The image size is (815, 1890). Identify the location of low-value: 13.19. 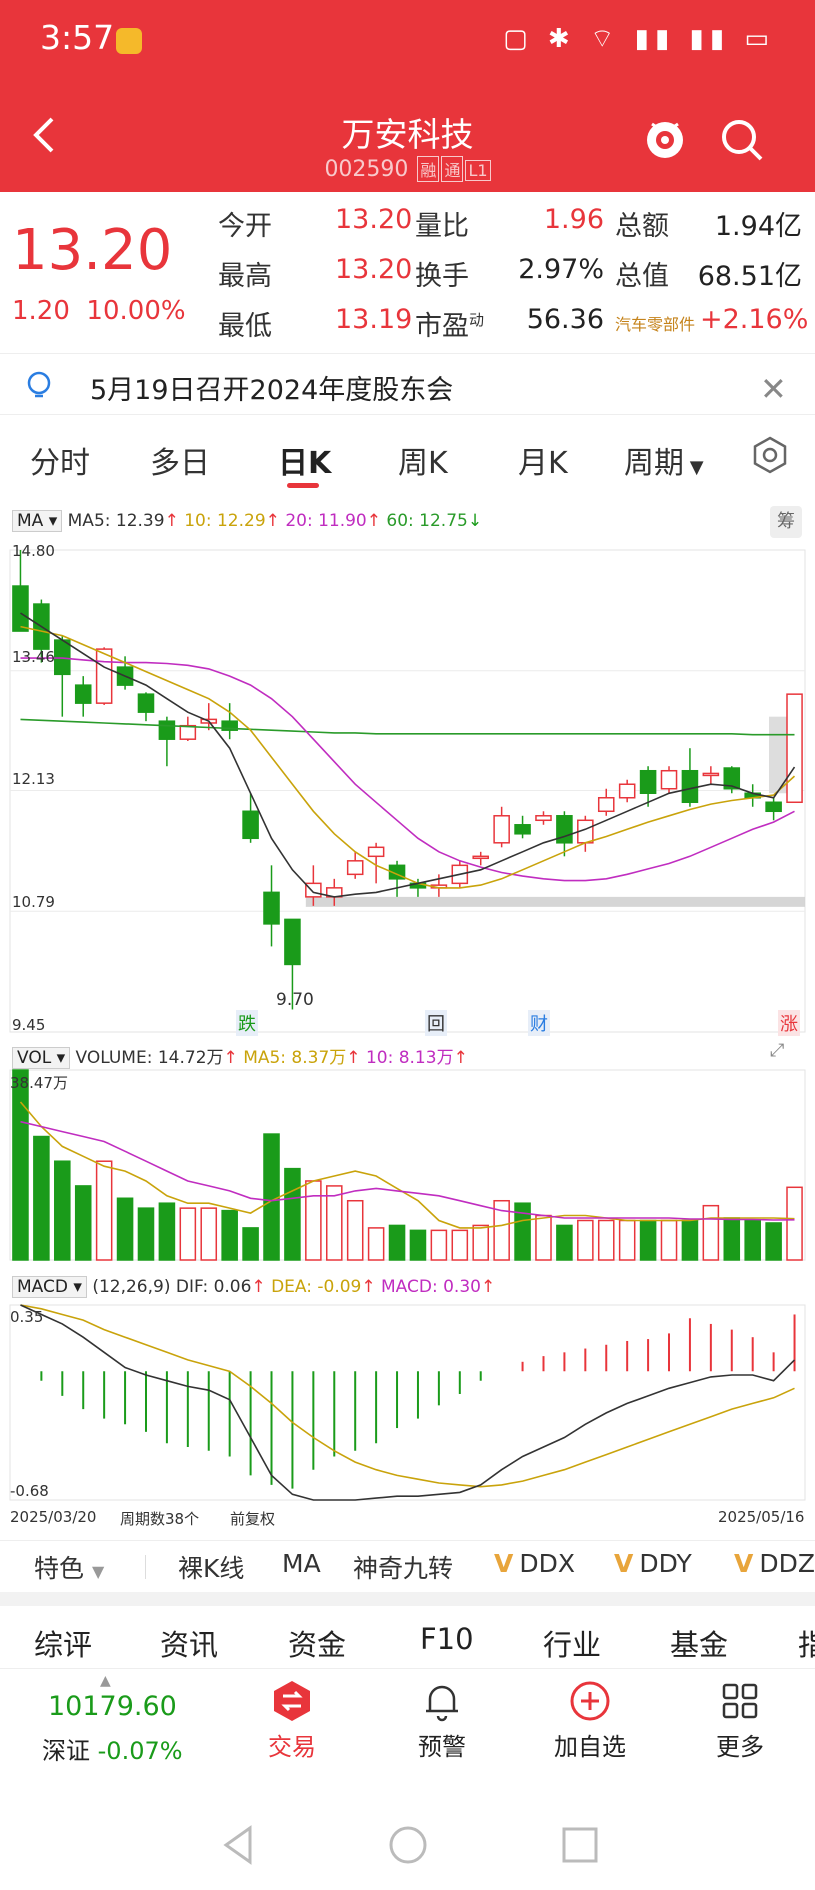
(374, 319).